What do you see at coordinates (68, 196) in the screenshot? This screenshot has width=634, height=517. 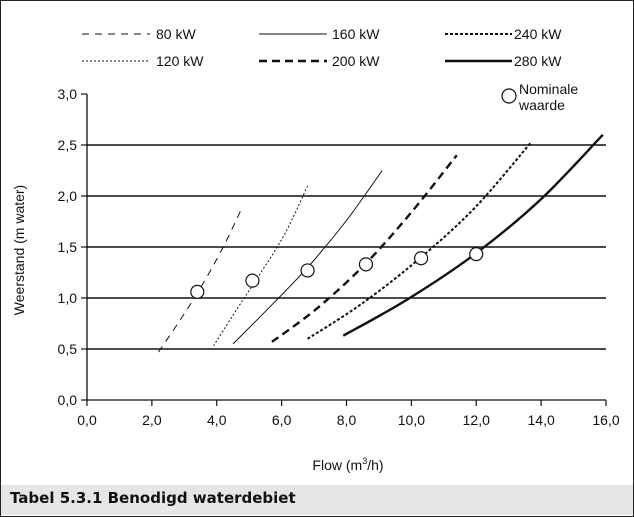 I see `y-tick-label: 2,0` at bounding box center [68, 196].